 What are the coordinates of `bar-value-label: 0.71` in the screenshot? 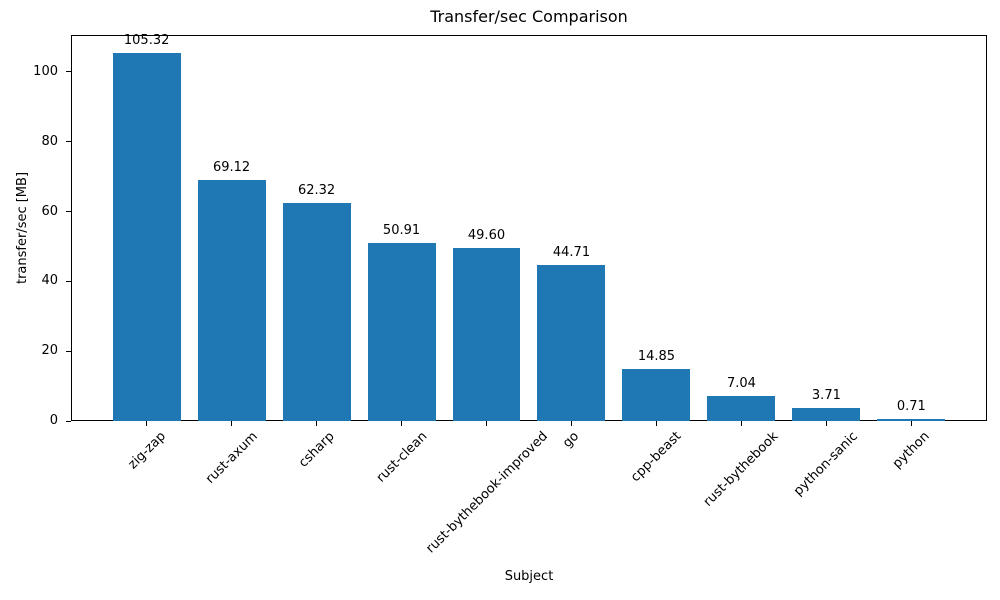 It's located at (911, 406).